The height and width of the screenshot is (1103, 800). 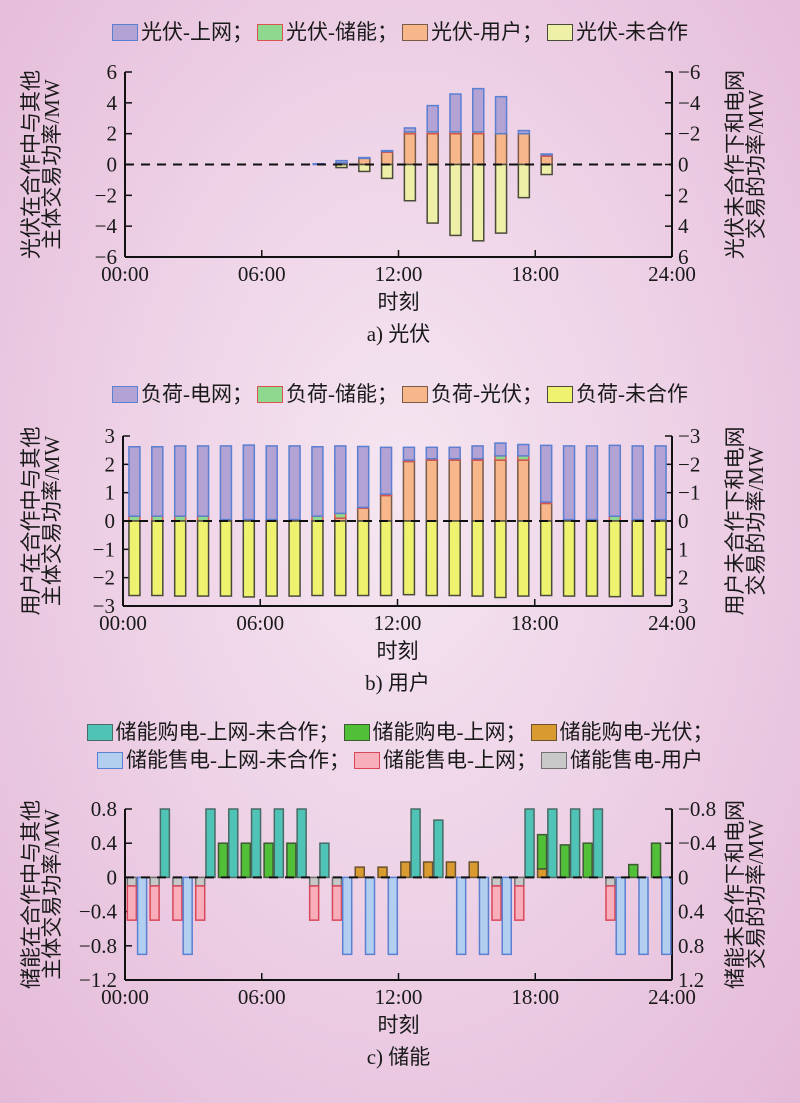 I want to click on y-tick-label-right: 6, so click(x=683, y=257).